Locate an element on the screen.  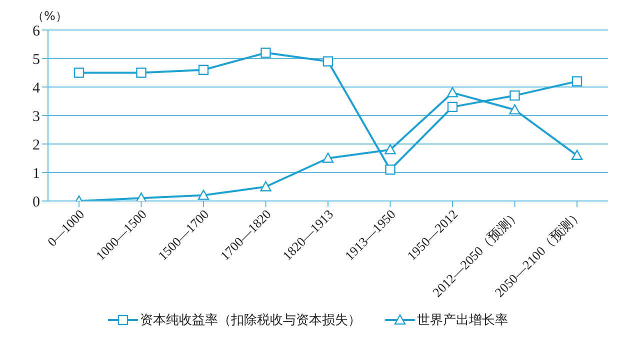
y-tick-label: 1 is located at coordinates (36, 174).